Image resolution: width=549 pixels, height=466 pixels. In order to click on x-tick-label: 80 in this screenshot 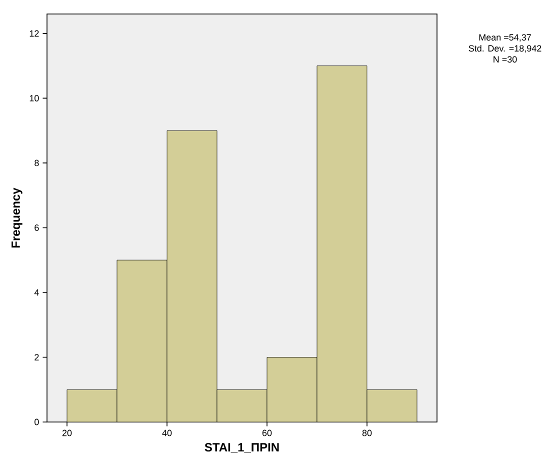, I will do `click(367, 433)`.